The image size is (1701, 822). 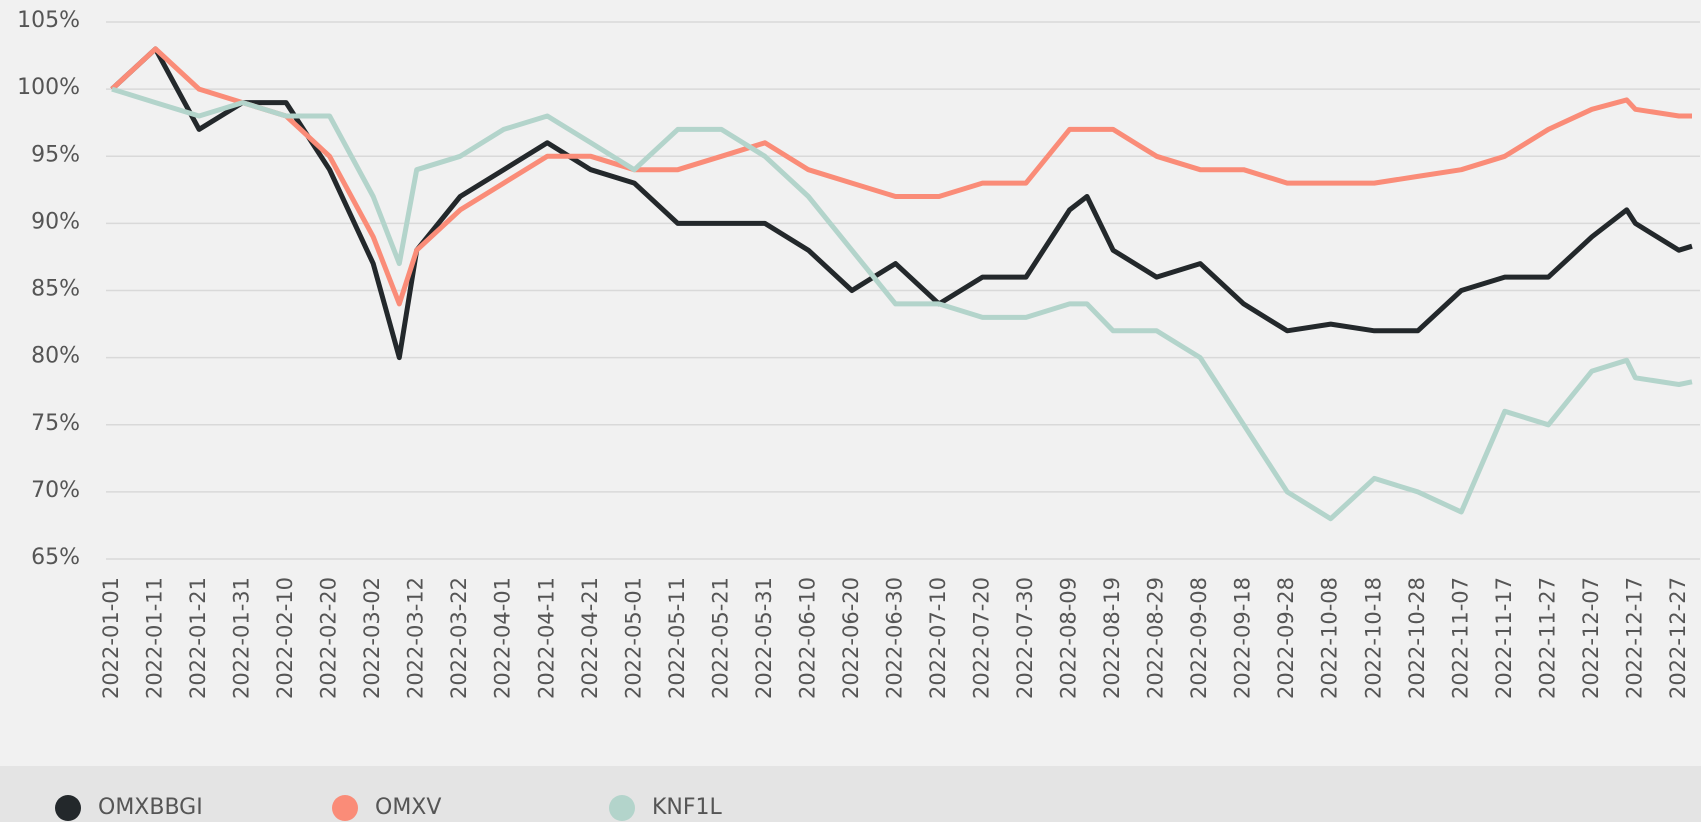 I want to click on x-tick-label: 2022-11-17, so click(x=1504, y=638).